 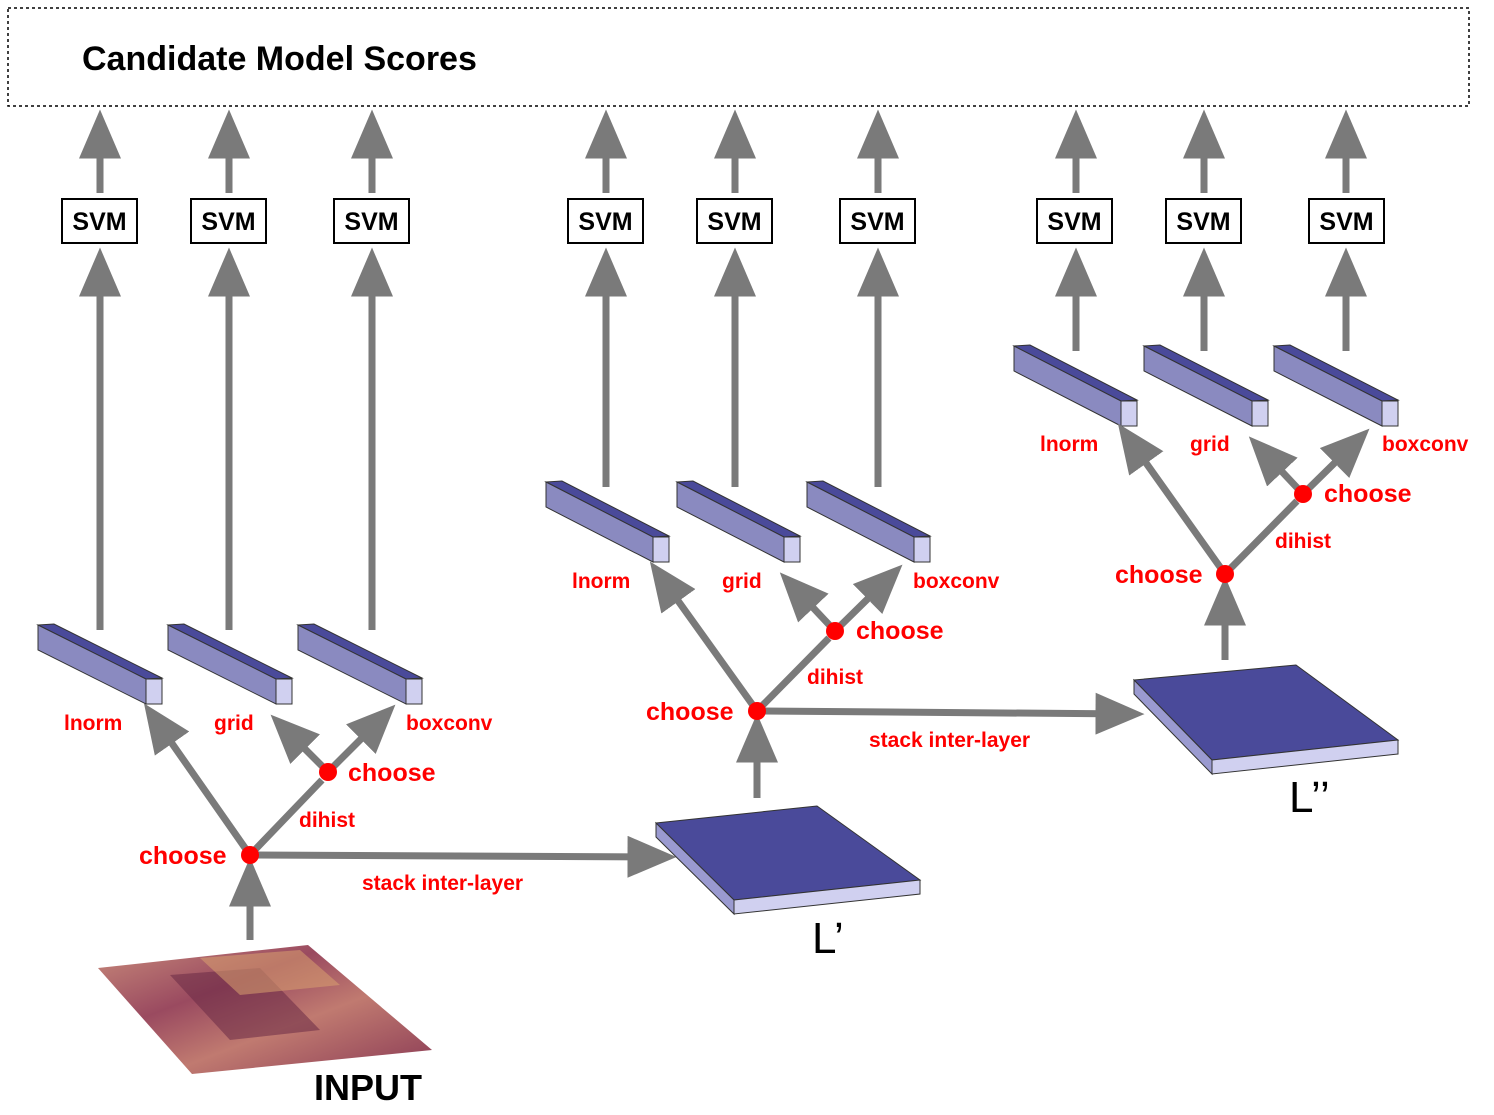 I want to click on scores-title: Candidate Model Scores, so click(x=279, y=59).